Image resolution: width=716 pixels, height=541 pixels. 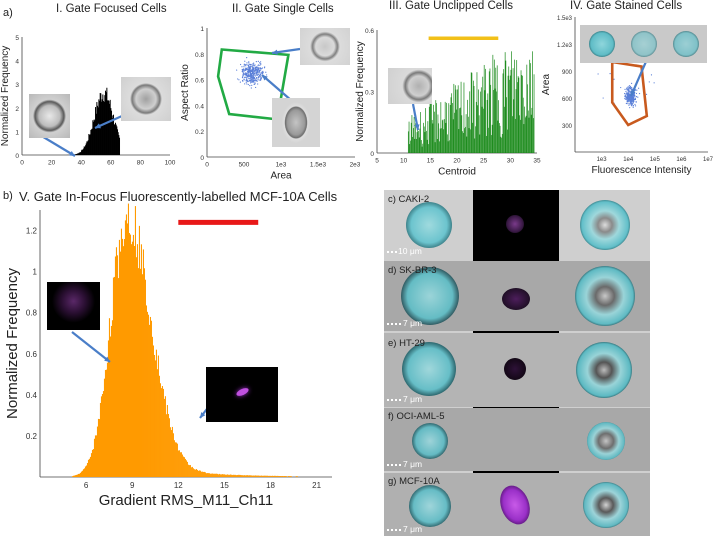 What do you see at coordinates (277, 88) in the screenshot?
I see `arrow-doublet` at bounding box center [277, 88].